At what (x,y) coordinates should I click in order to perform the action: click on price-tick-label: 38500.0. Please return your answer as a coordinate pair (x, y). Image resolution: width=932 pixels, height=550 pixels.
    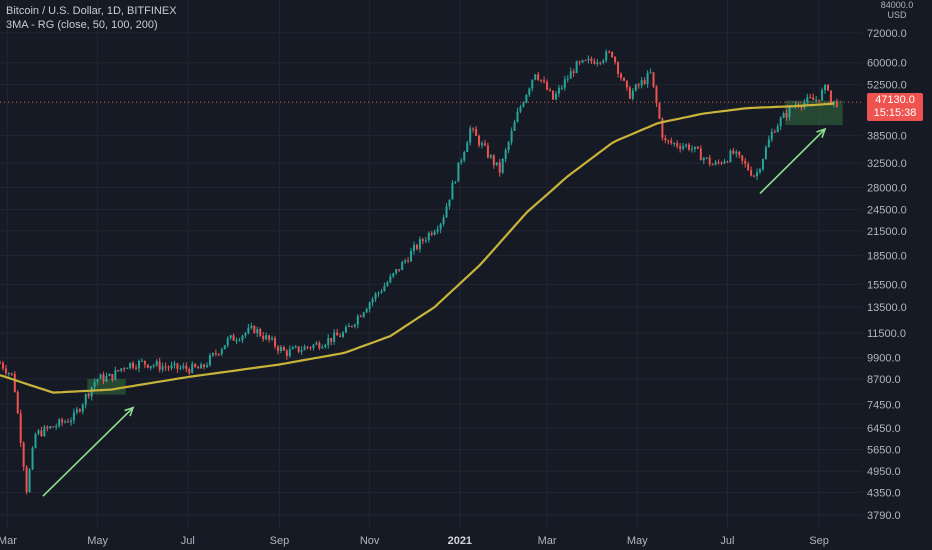
    Looking at the image, I should click on (887, 136).